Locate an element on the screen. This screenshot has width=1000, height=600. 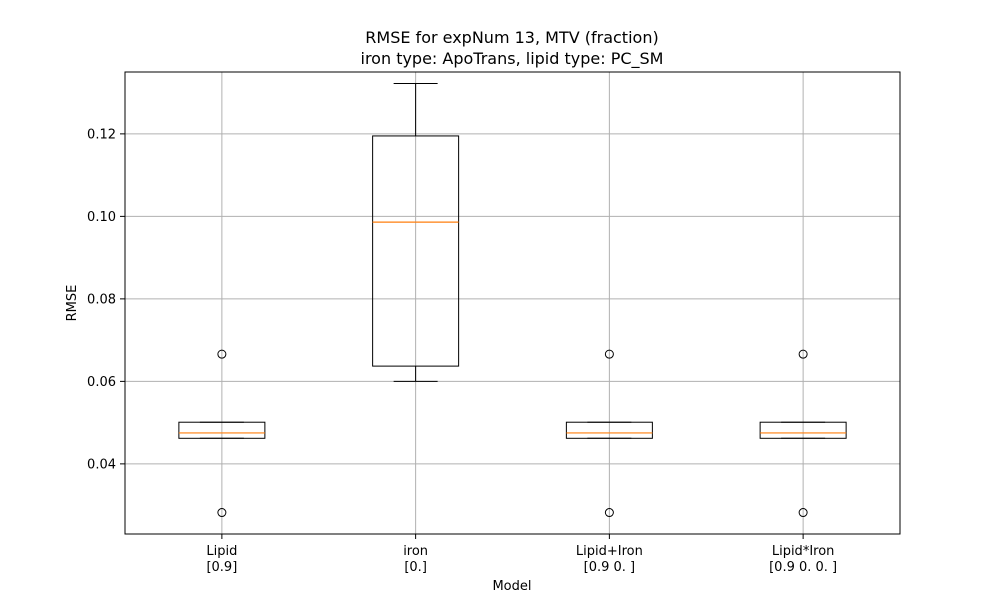
x-tick-label: Lipid*Iron is located at coordinates (803, 551).